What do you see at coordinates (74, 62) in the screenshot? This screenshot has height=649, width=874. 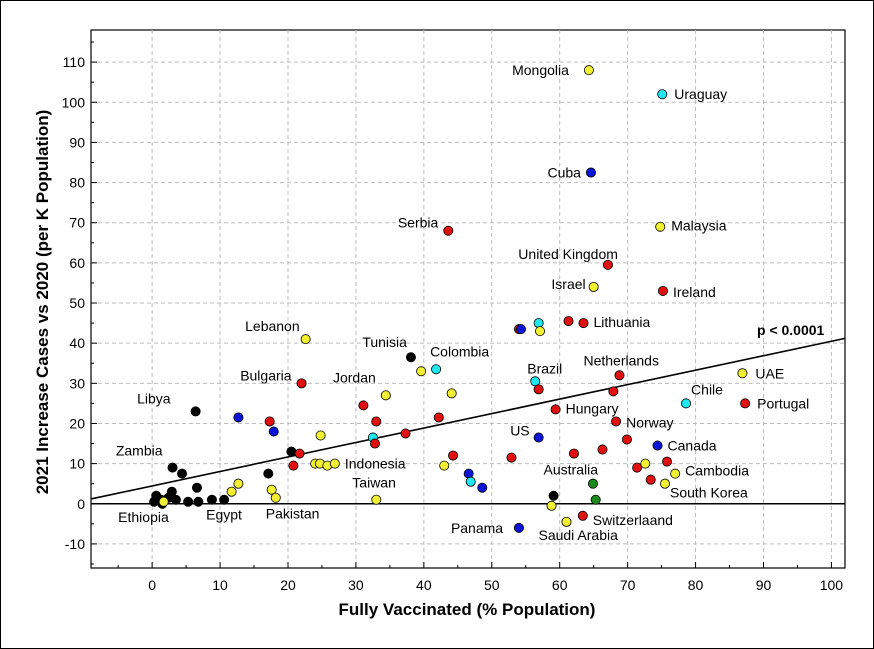 I see `y-tick-label: 110` at bounding box center [74, 62].